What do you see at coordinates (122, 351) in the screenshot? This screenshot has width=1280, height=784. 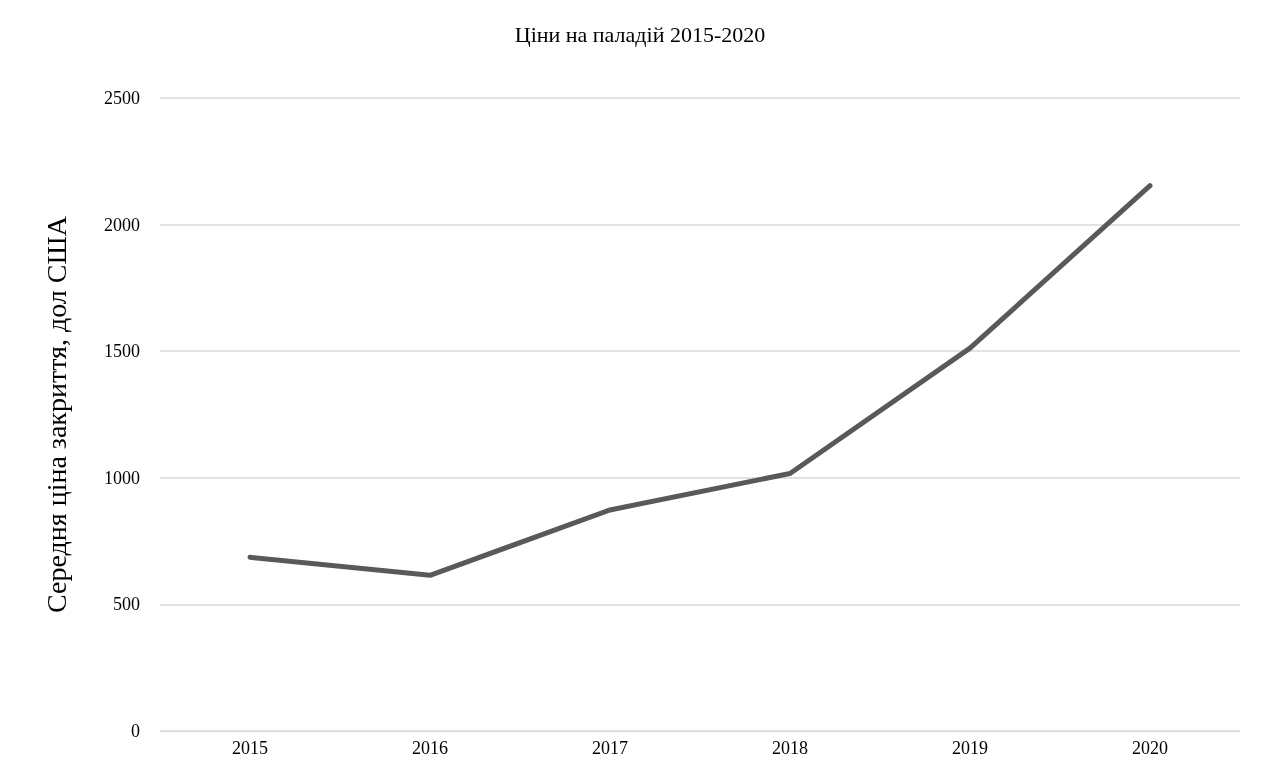 I see `y-tick-label: 1500` at bounding box center [122, 351].